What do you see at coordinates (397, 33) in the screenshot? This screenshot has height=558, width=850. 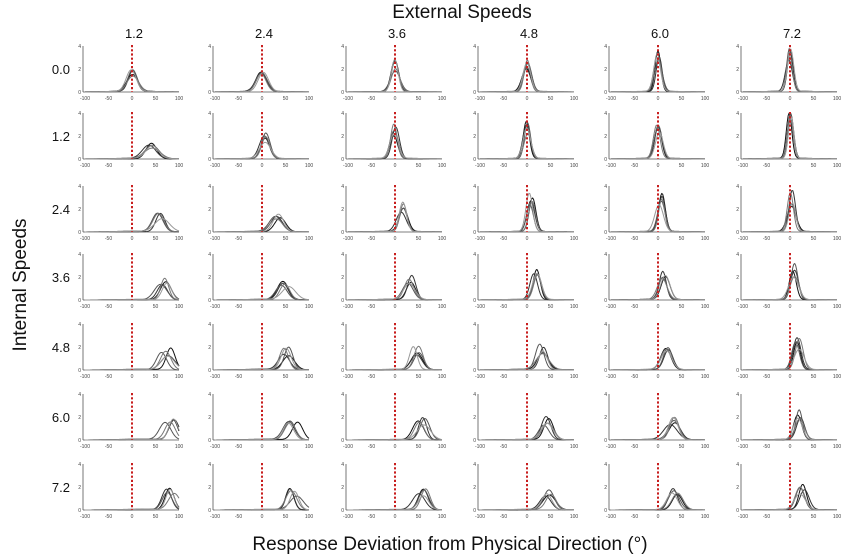 I see `column-label-2: 3.6` at bounding box center [397, 33].